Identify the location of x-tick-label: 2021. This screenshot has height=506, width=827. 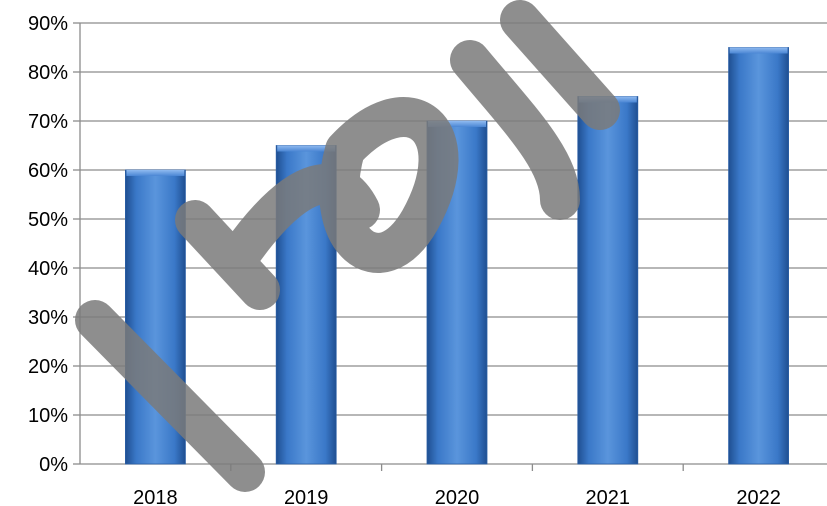
(608, 496).